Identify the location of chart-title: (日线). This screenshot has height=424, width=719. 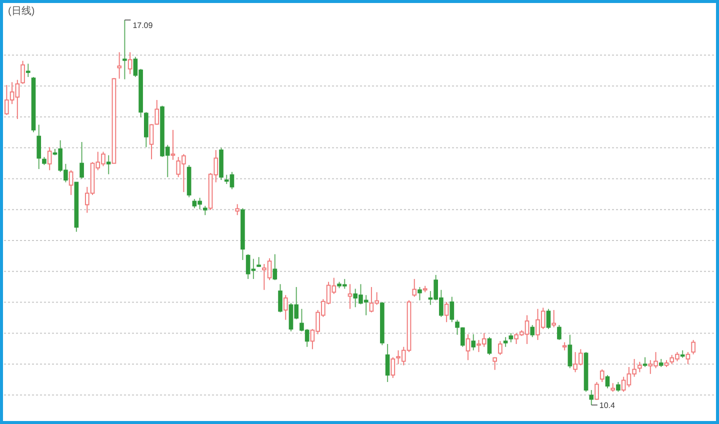
(21, 11).